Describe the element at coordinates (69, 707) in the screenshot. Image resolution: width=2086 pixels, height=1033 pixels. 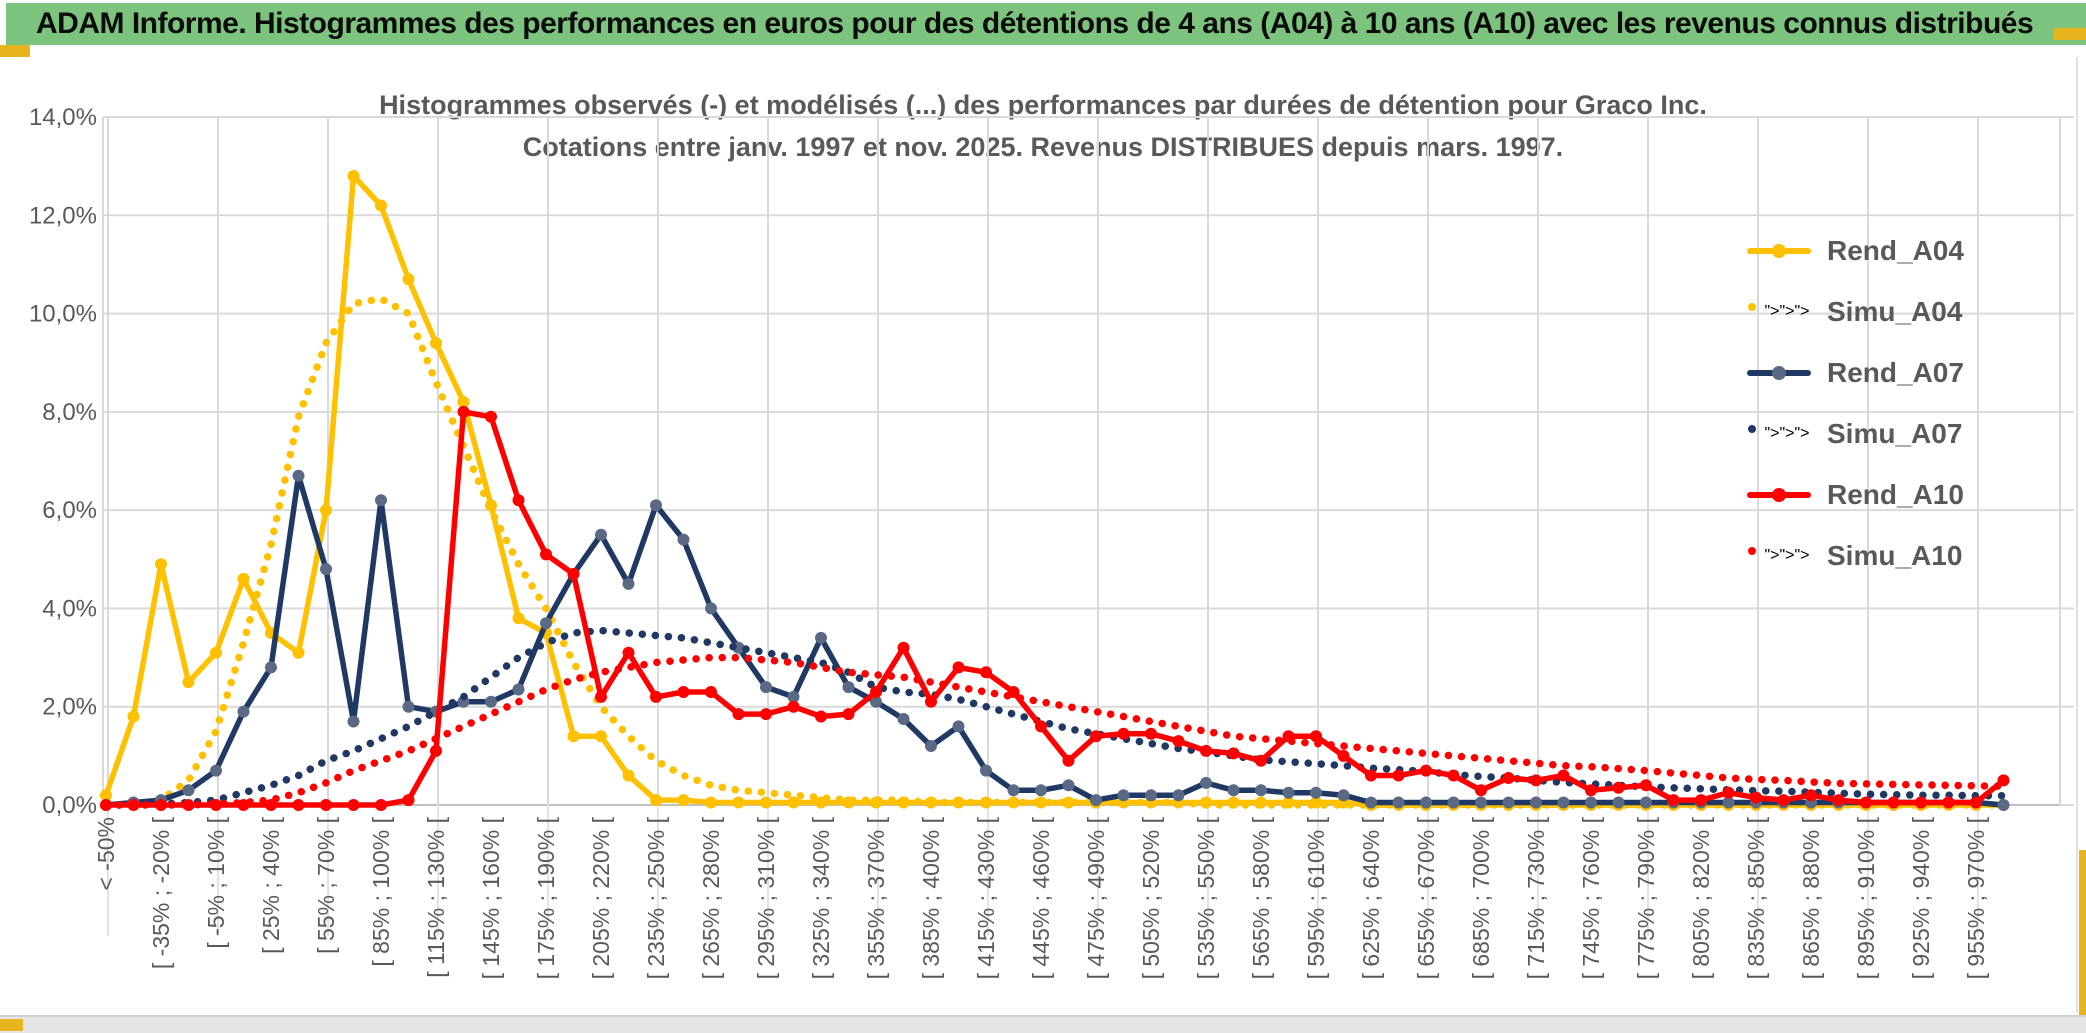
I see `svg-text: 2,0%` at that location.